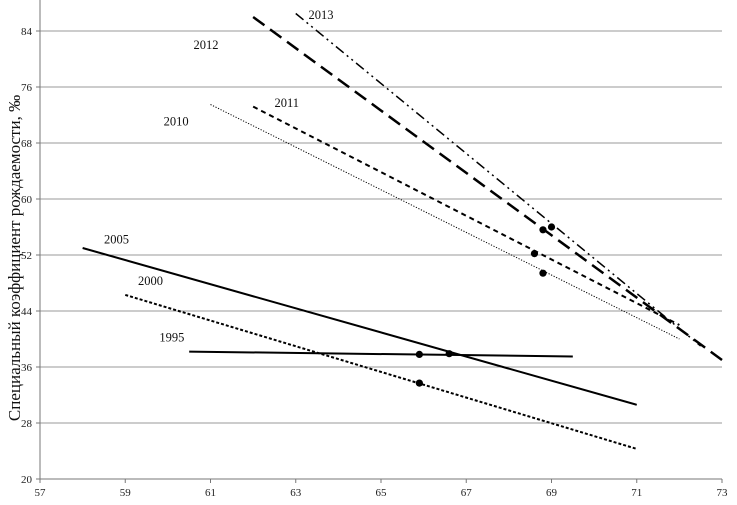 The height and width of the screenshot is (505, 737). Describe the element at coordinates (27, 88) in the screenshot. I see `y-tick-label: 76` at that location.